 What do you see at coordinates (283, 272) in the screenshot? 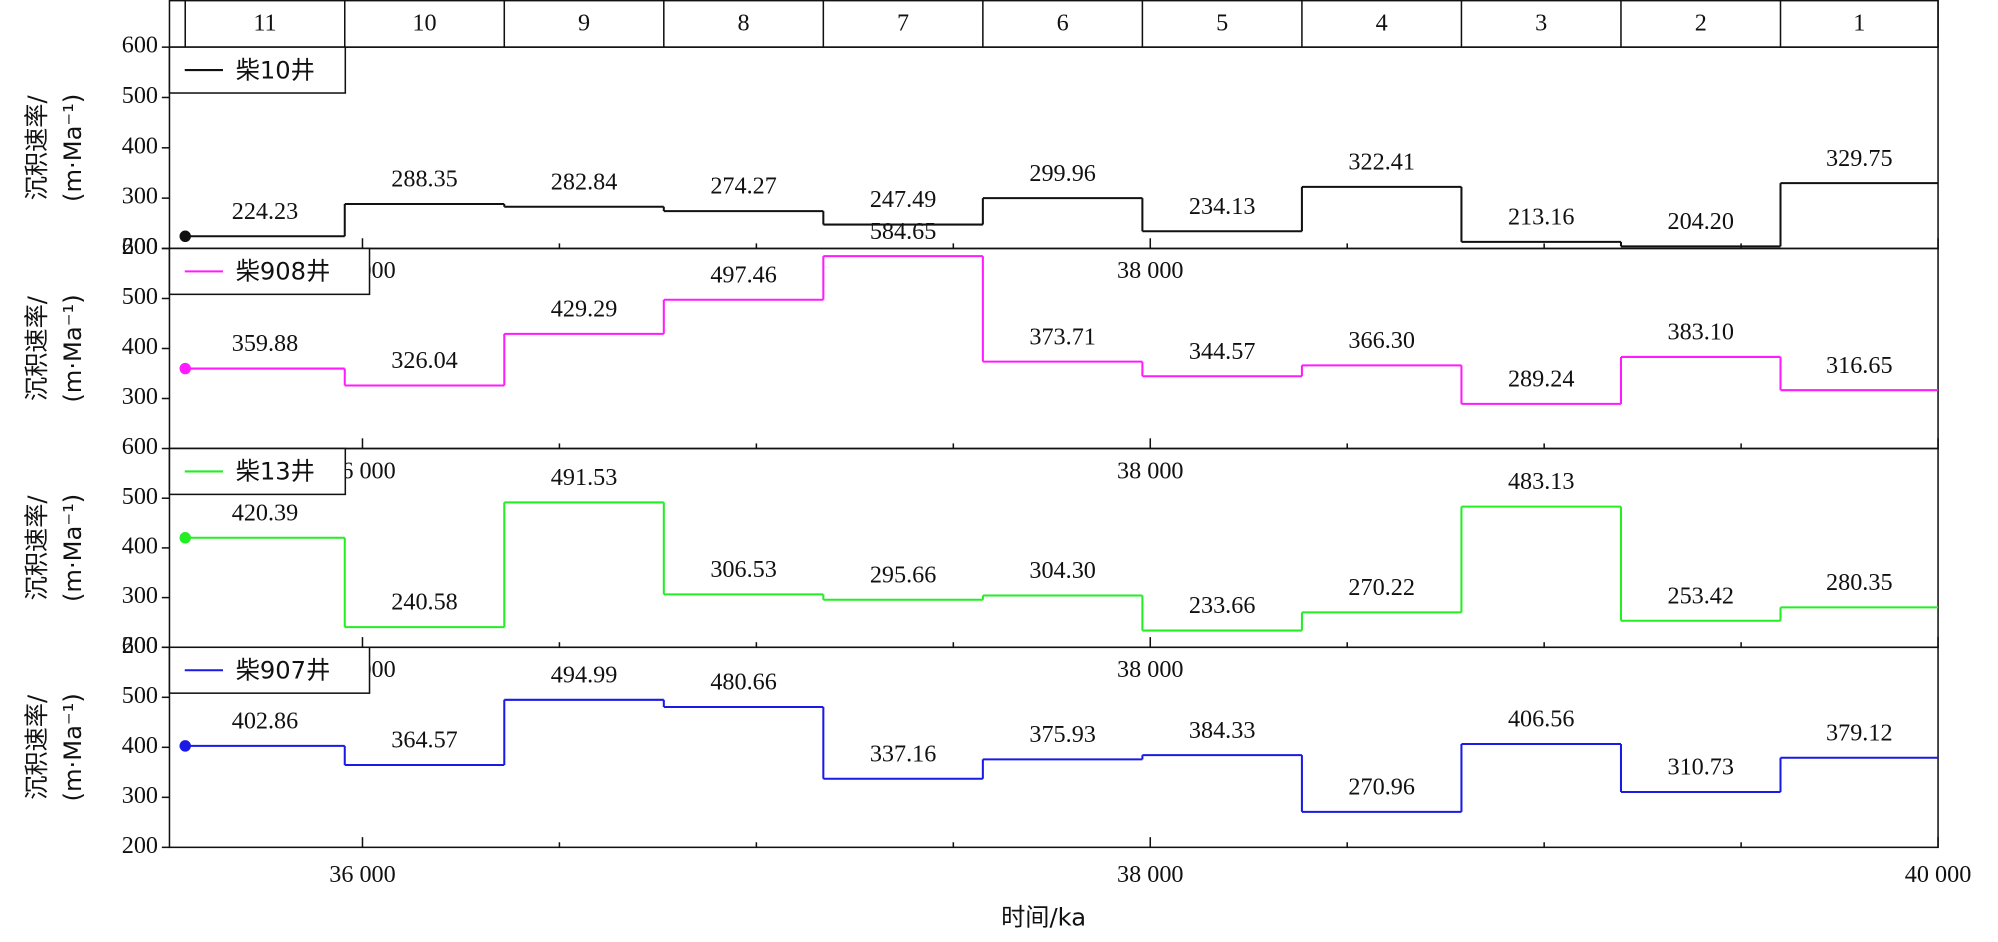
I see `legend-label: 柴908井` at bounding box center [283, 272].